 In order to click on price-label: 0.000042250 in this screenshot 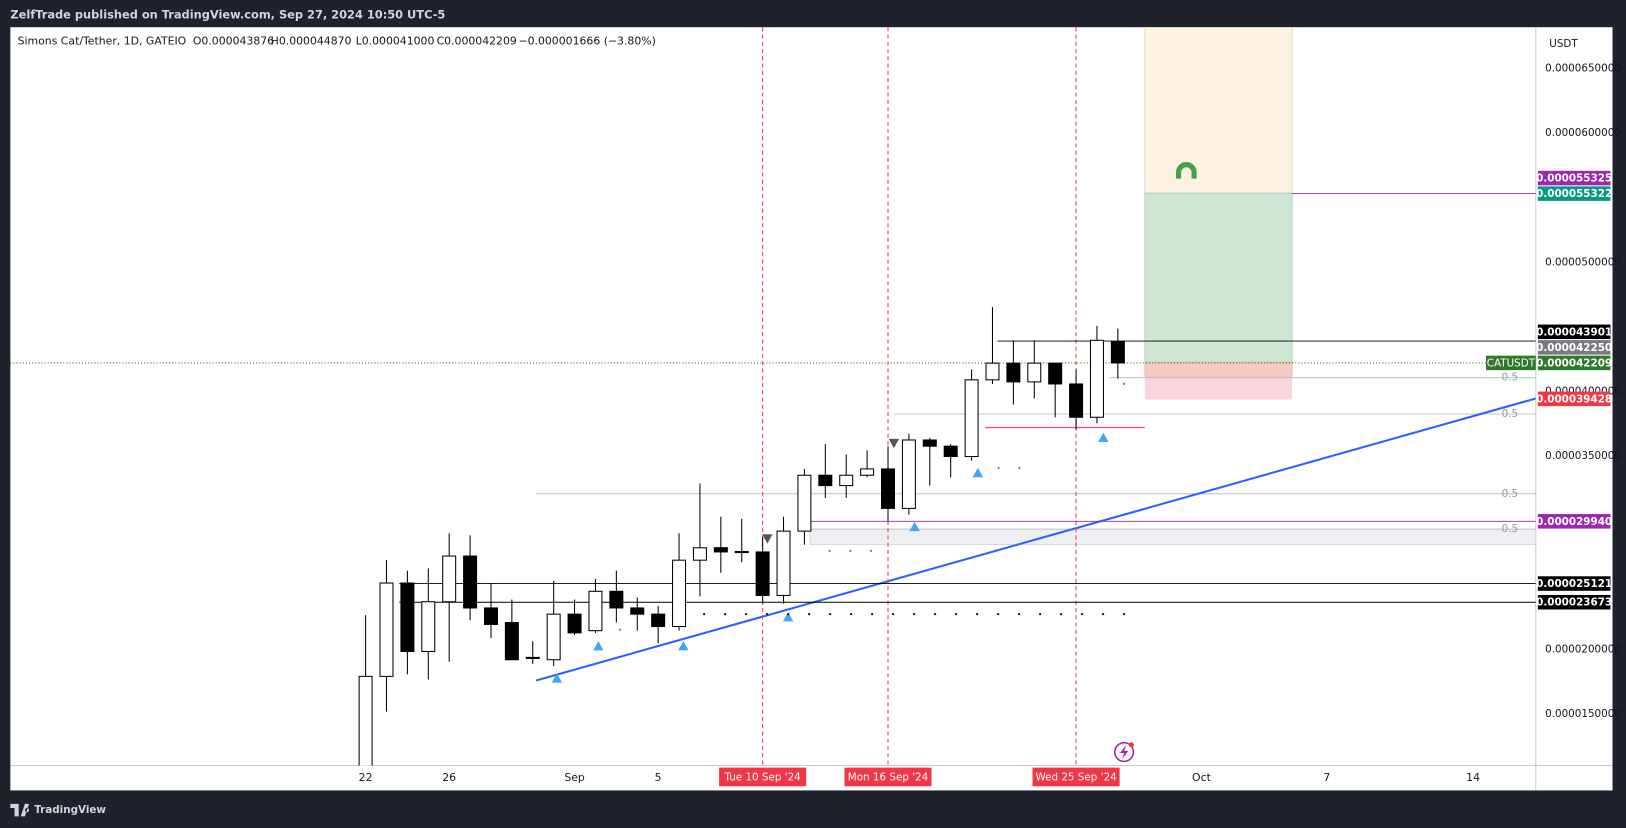, I will do `click(1574, 348)`.